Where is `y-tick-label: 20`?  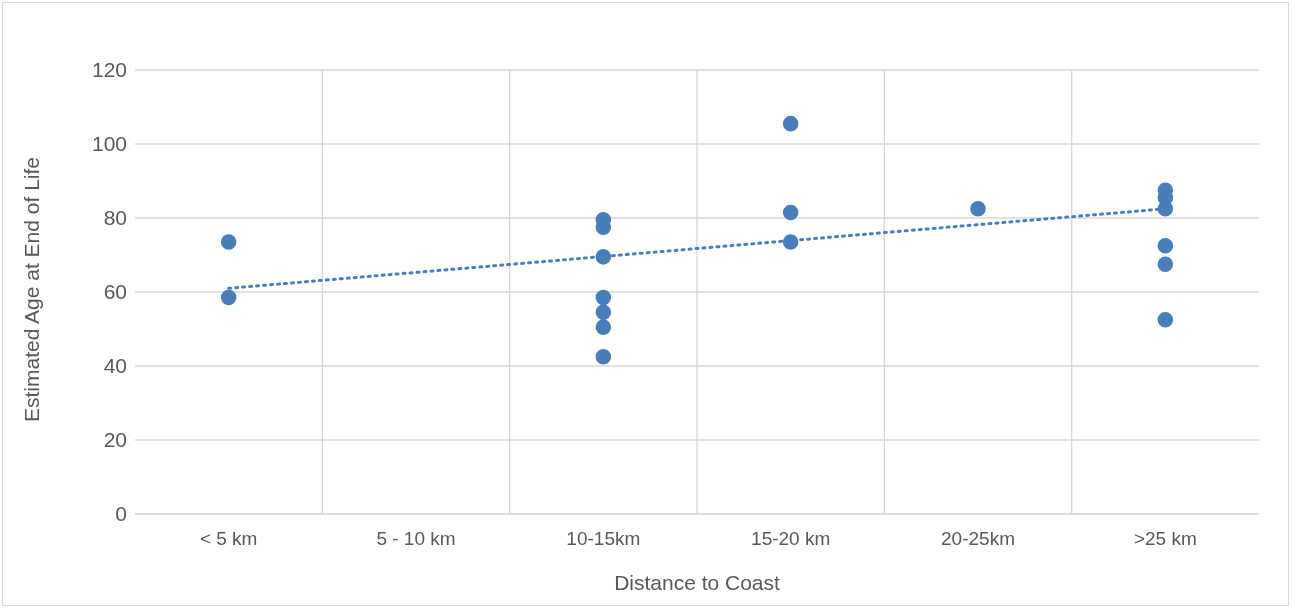 y-tick-label: 20 is located at coordinates (115, 440).